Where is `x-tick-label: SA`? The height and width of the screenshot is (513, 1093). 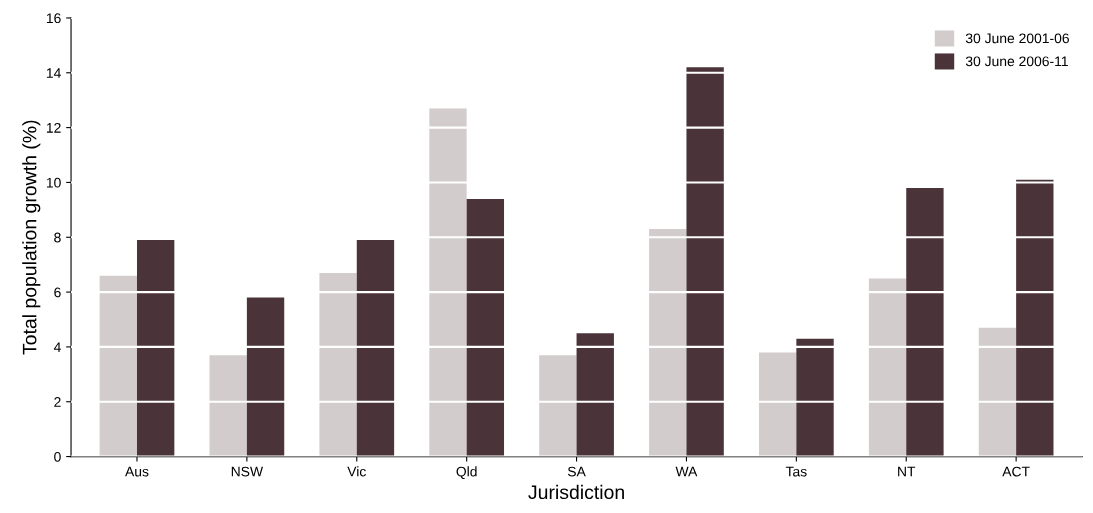 x-tick-label: SA is located at coordinates (576, 471).